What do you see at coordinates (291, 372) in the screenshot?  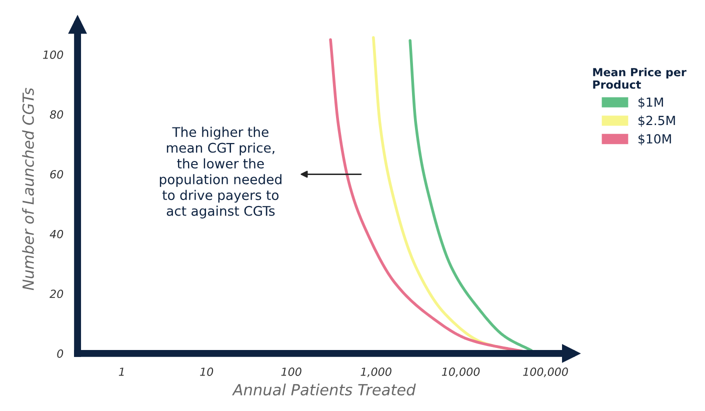 I see `x-tick-label: 100` at bounding box center [291, 372].